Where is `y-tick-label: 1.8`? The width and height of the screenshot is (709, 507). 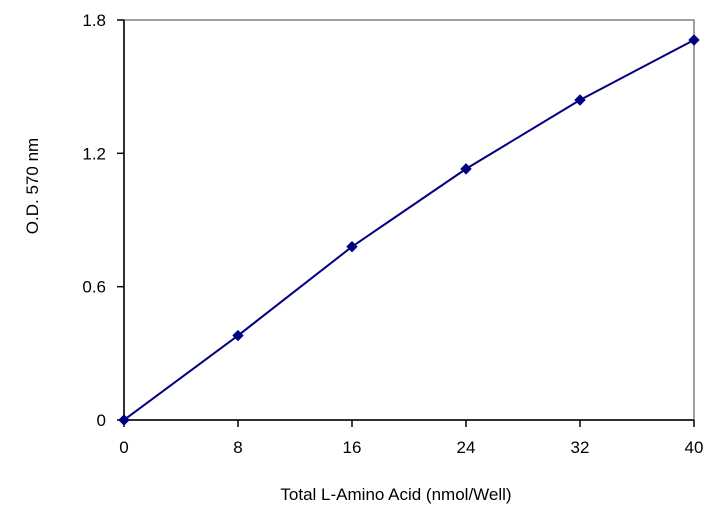 y-tick-label: 1.8 is located at coordinates (94, 20).